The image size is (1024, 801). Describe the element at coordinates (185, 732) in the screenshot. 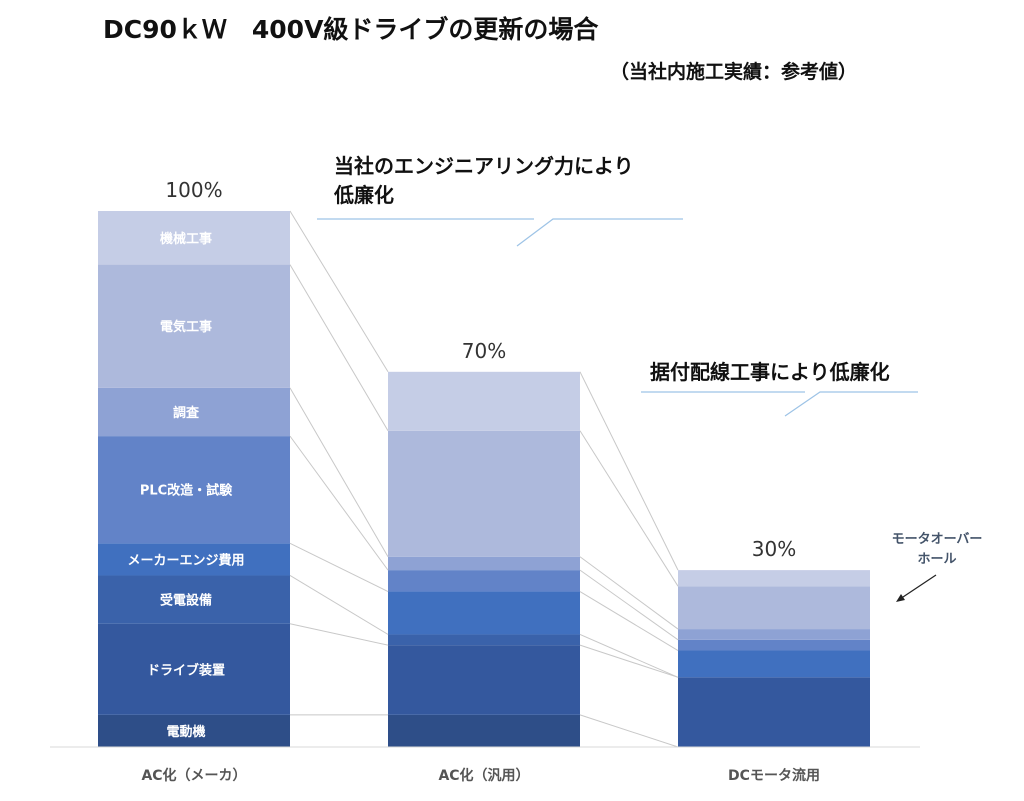

I see `segment-label: 電動機` at that location.